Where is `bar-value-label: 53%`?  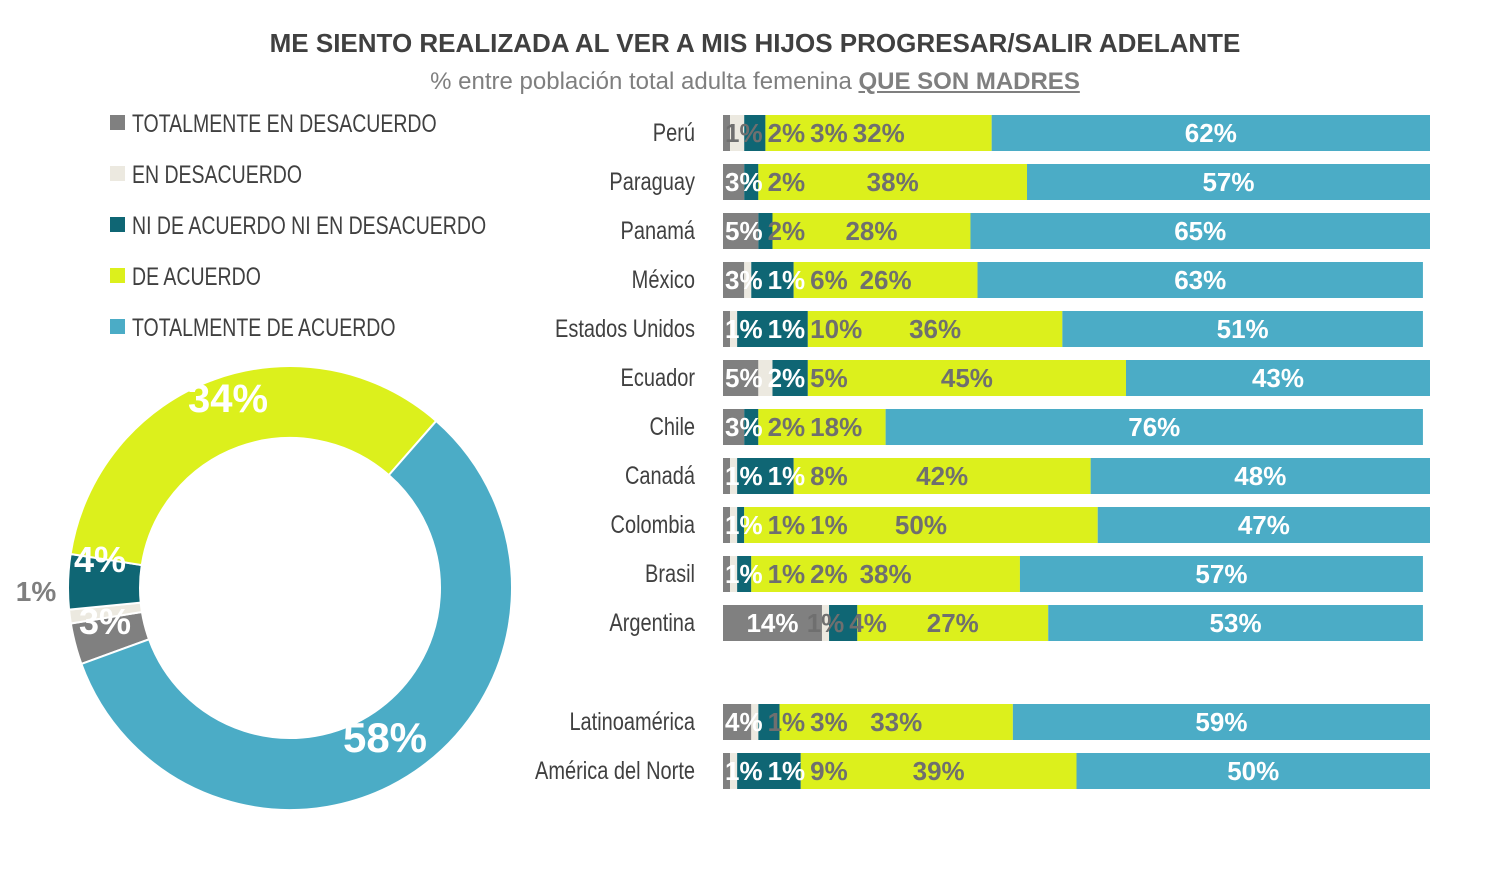 bar-value-label: 53% is located at coordinates (1236, 623).